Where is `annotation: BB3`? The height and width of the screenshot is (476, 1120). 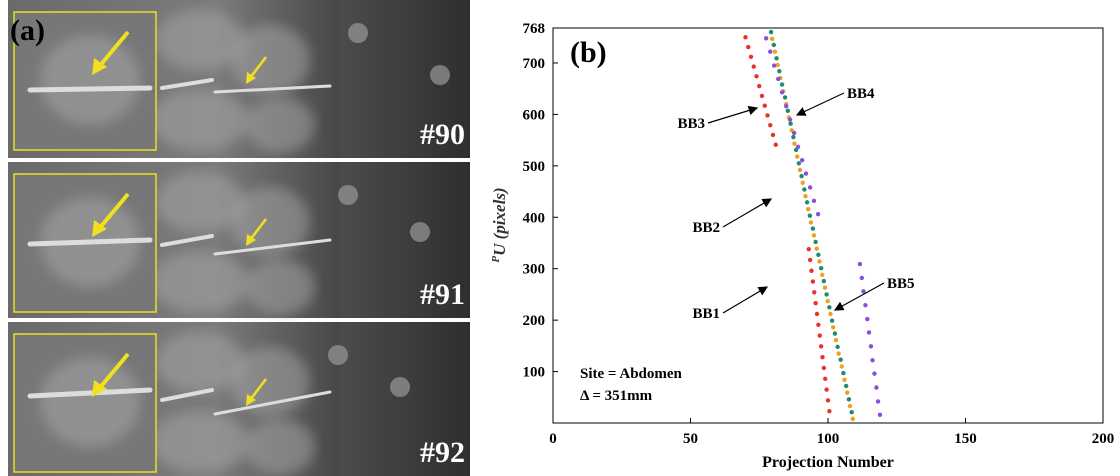
annotation: BB3 is located at coordinates (691, 124).